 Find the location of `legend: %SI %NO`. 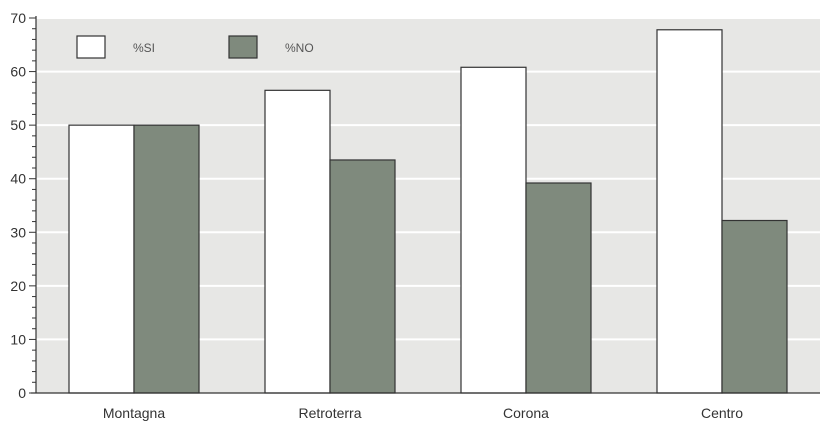

legend: %SI %NO is located at coordinates (195, 47).